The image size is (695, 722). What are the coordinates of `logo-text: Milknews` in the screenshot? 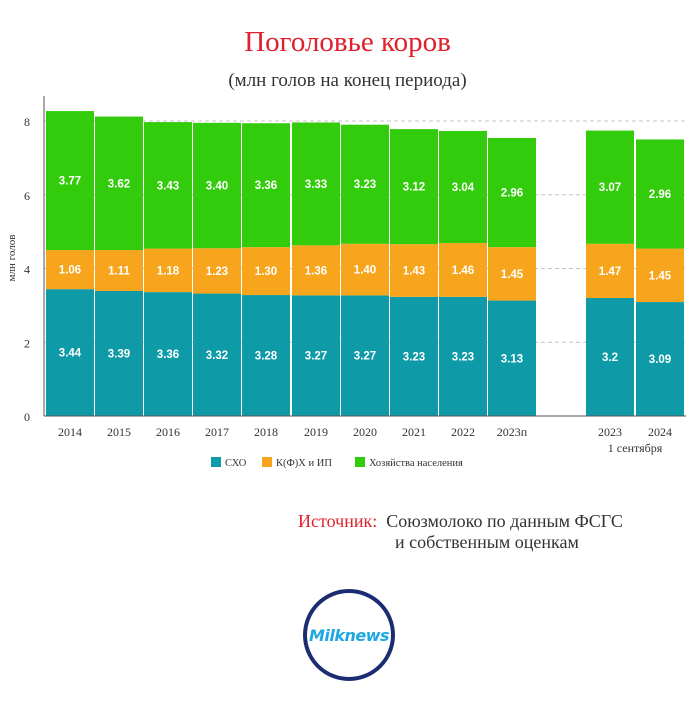 It's located at (349, 635).